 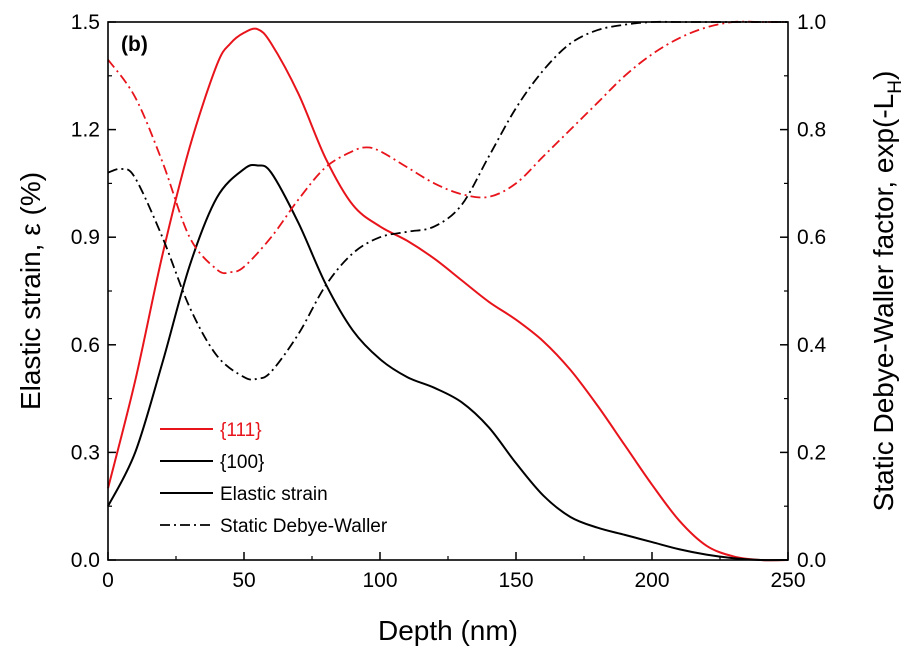 What do you see at coordinates (651, 580) in the screenshot?
I see `x-tick-label: 200` at bounding box center [651, 580].